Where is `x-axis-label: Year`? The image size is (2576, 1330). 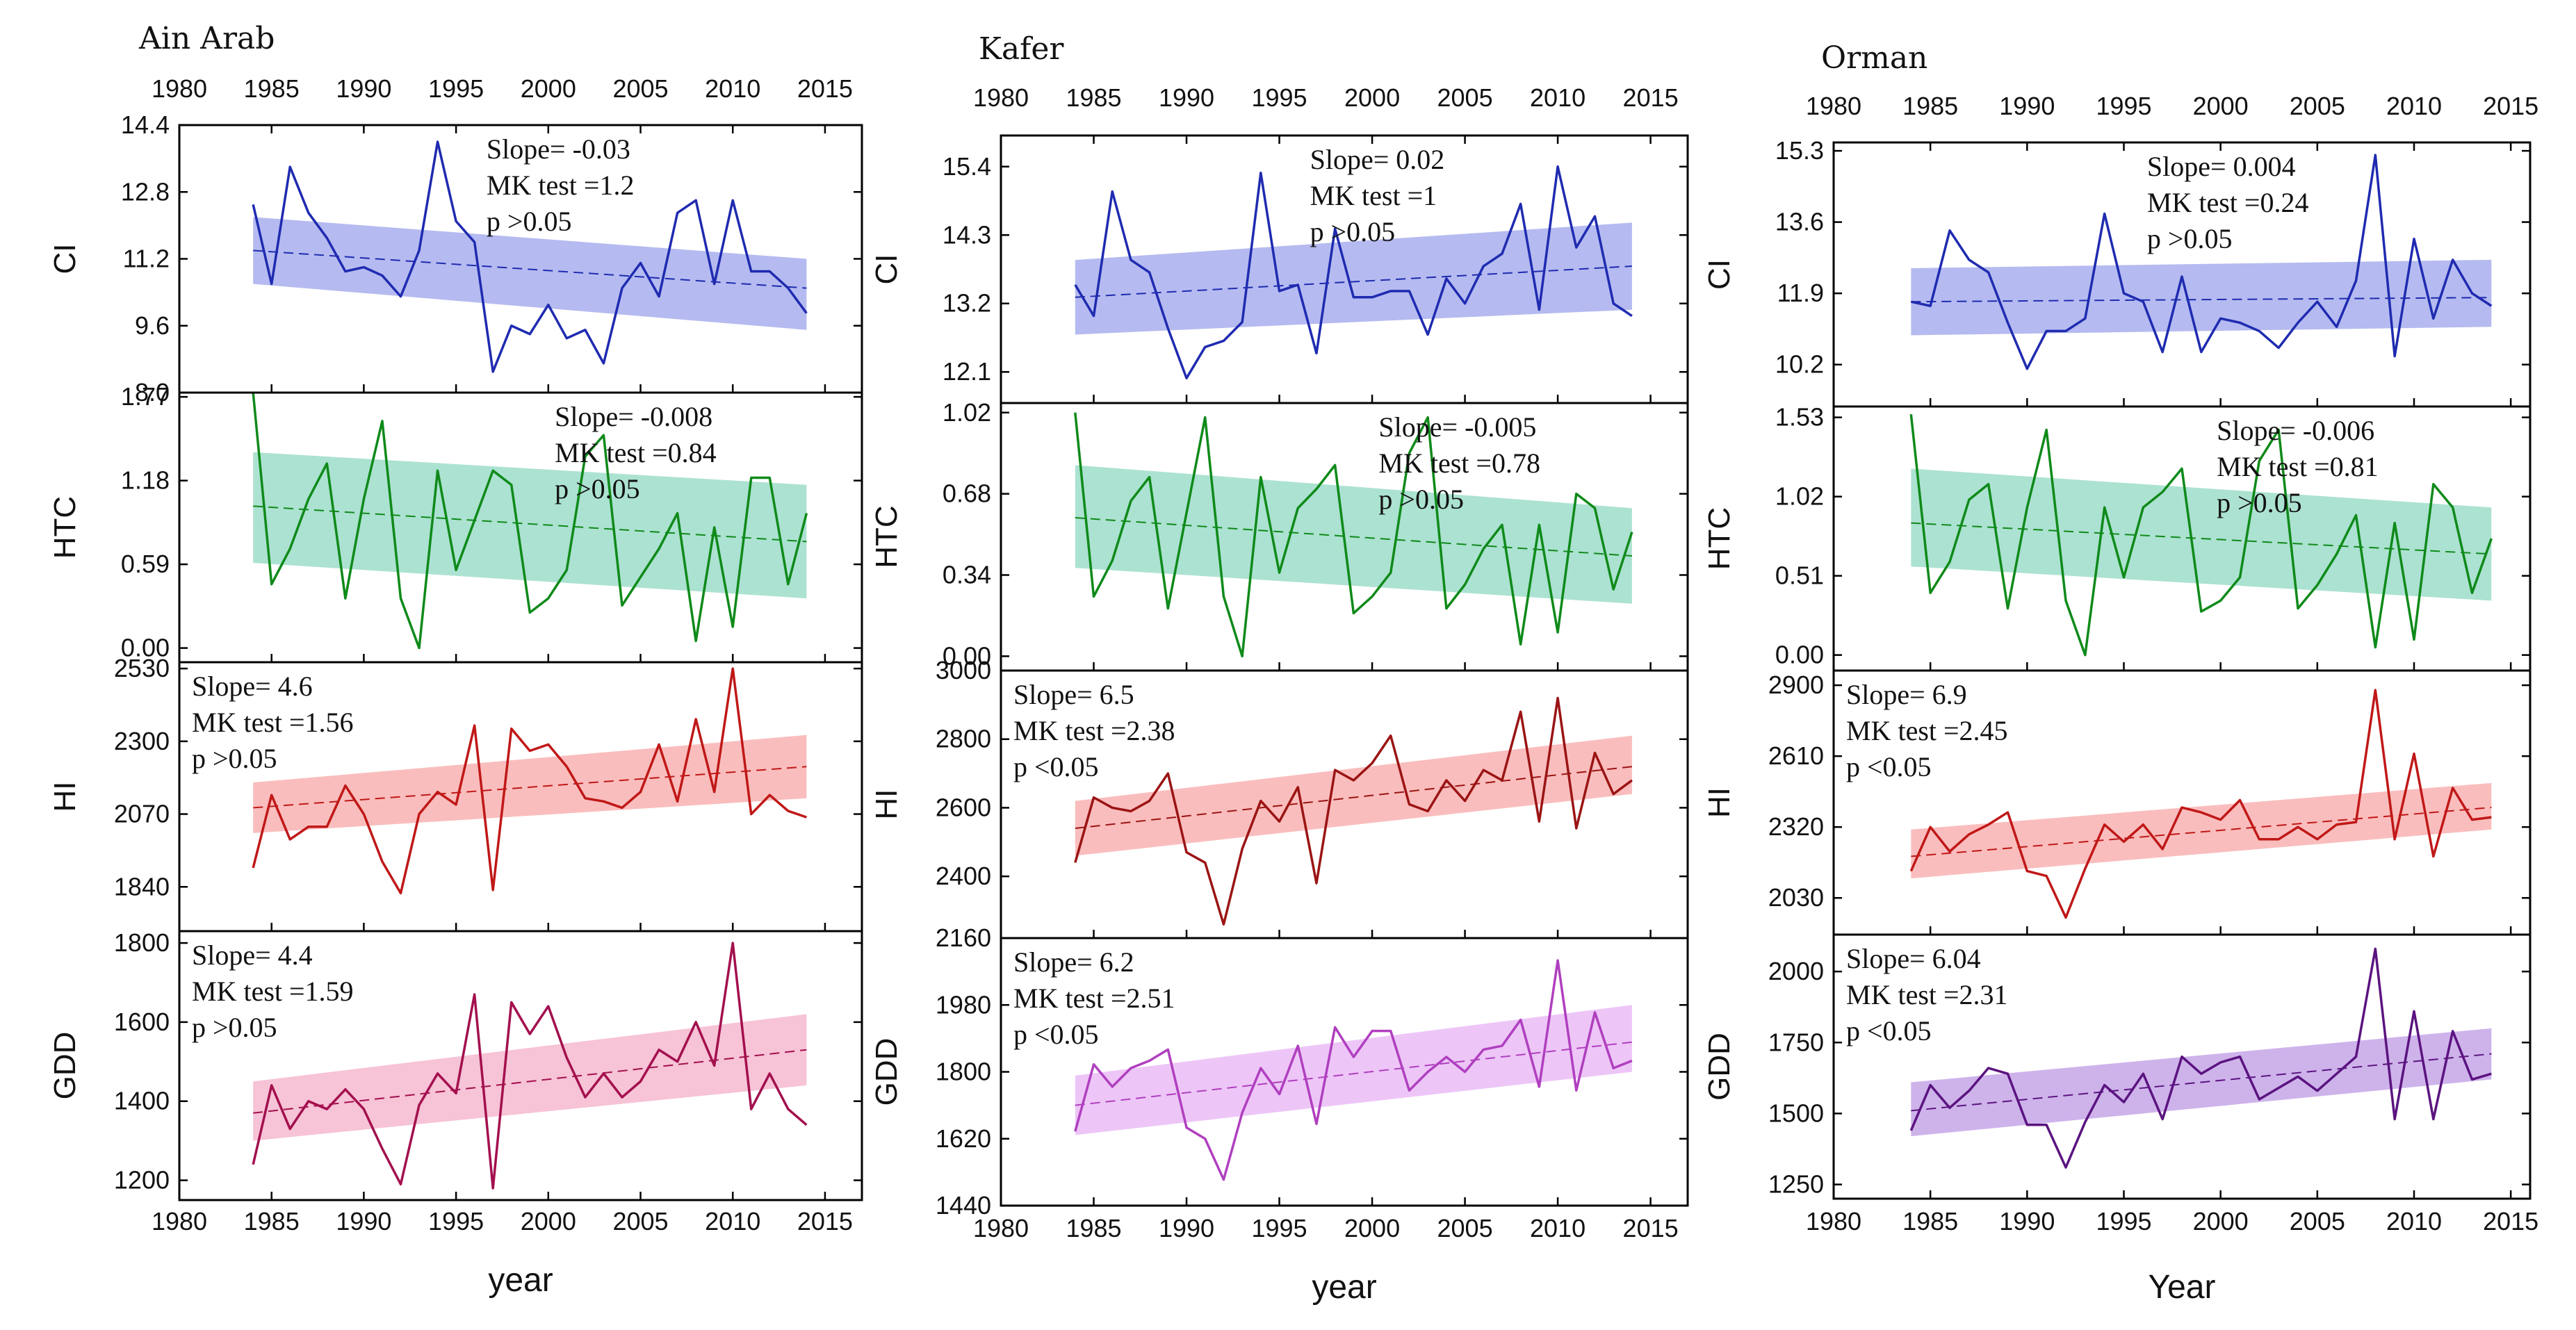 x-axis-label: Year is located at coordinates (2182, 1287).